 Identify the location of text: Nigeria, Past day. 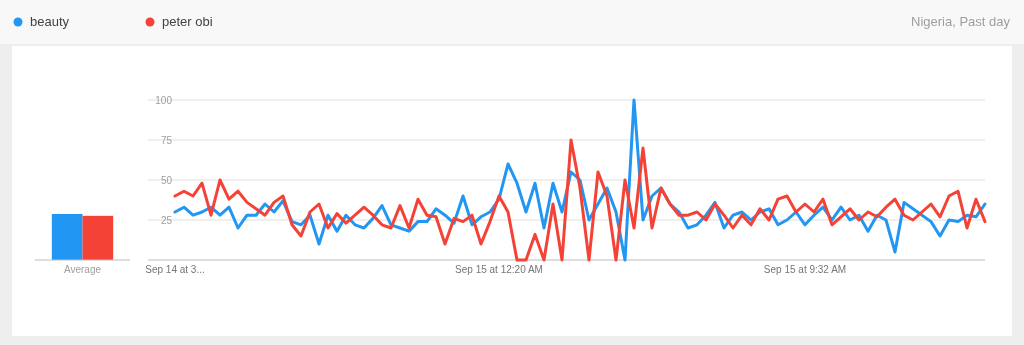
(961, 21).